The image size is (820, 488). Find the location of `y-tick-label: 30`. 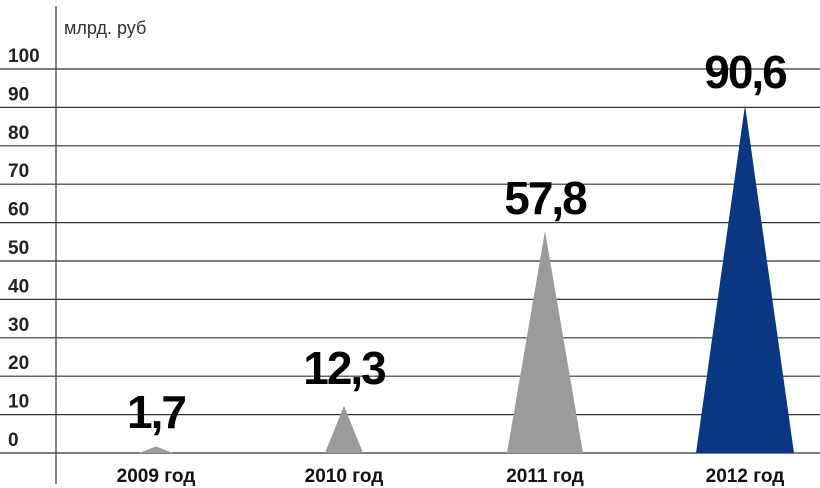

y-tick-label: 30 is located at coordinates (18, 325).